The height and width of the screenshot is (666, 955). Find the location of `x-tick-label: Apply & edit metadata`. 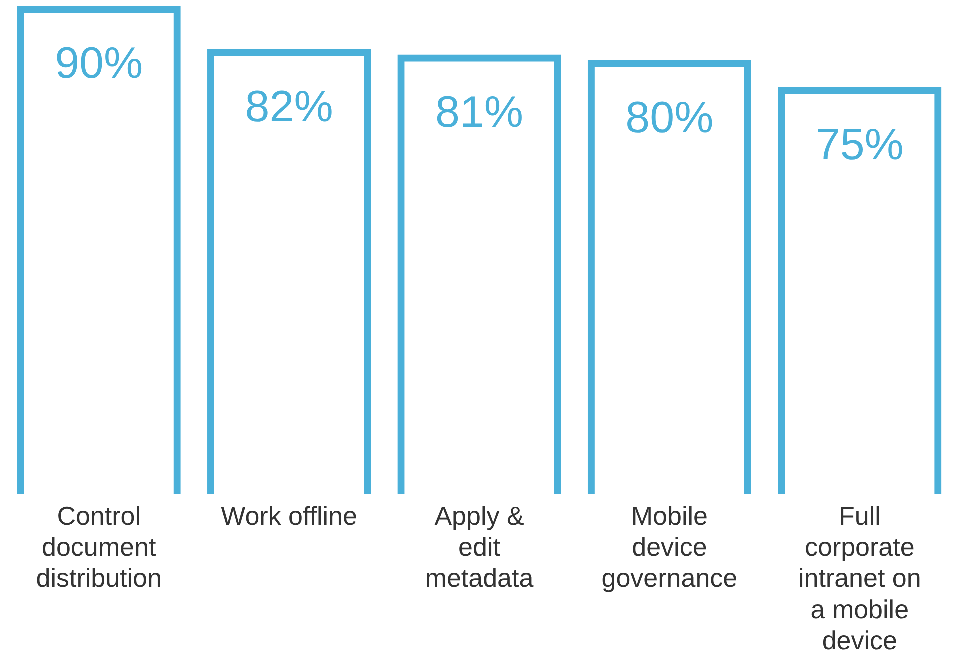

x-tick-label: Apply & edit metadata is located at coordinates (479, 547).